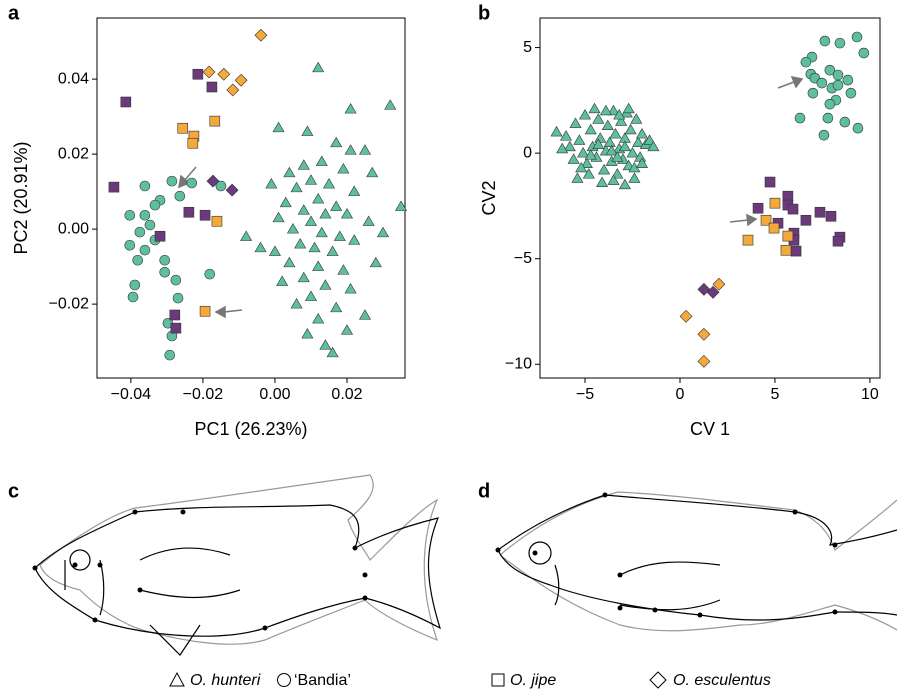  I want to click on x-tick-label: 5, so click(775, 394).